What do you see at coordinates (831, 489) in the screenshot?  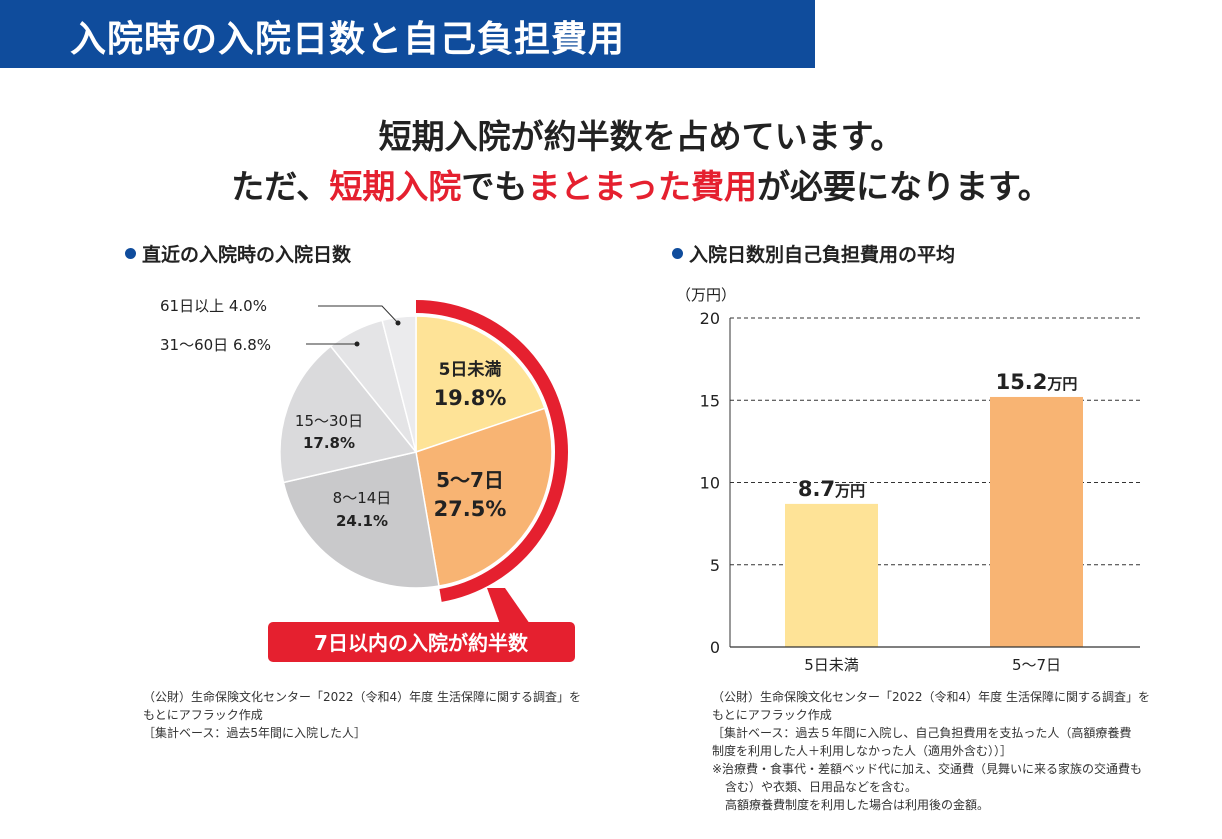 I see `bar-value-label: 8.7万円` at bounding box center [831, 489].